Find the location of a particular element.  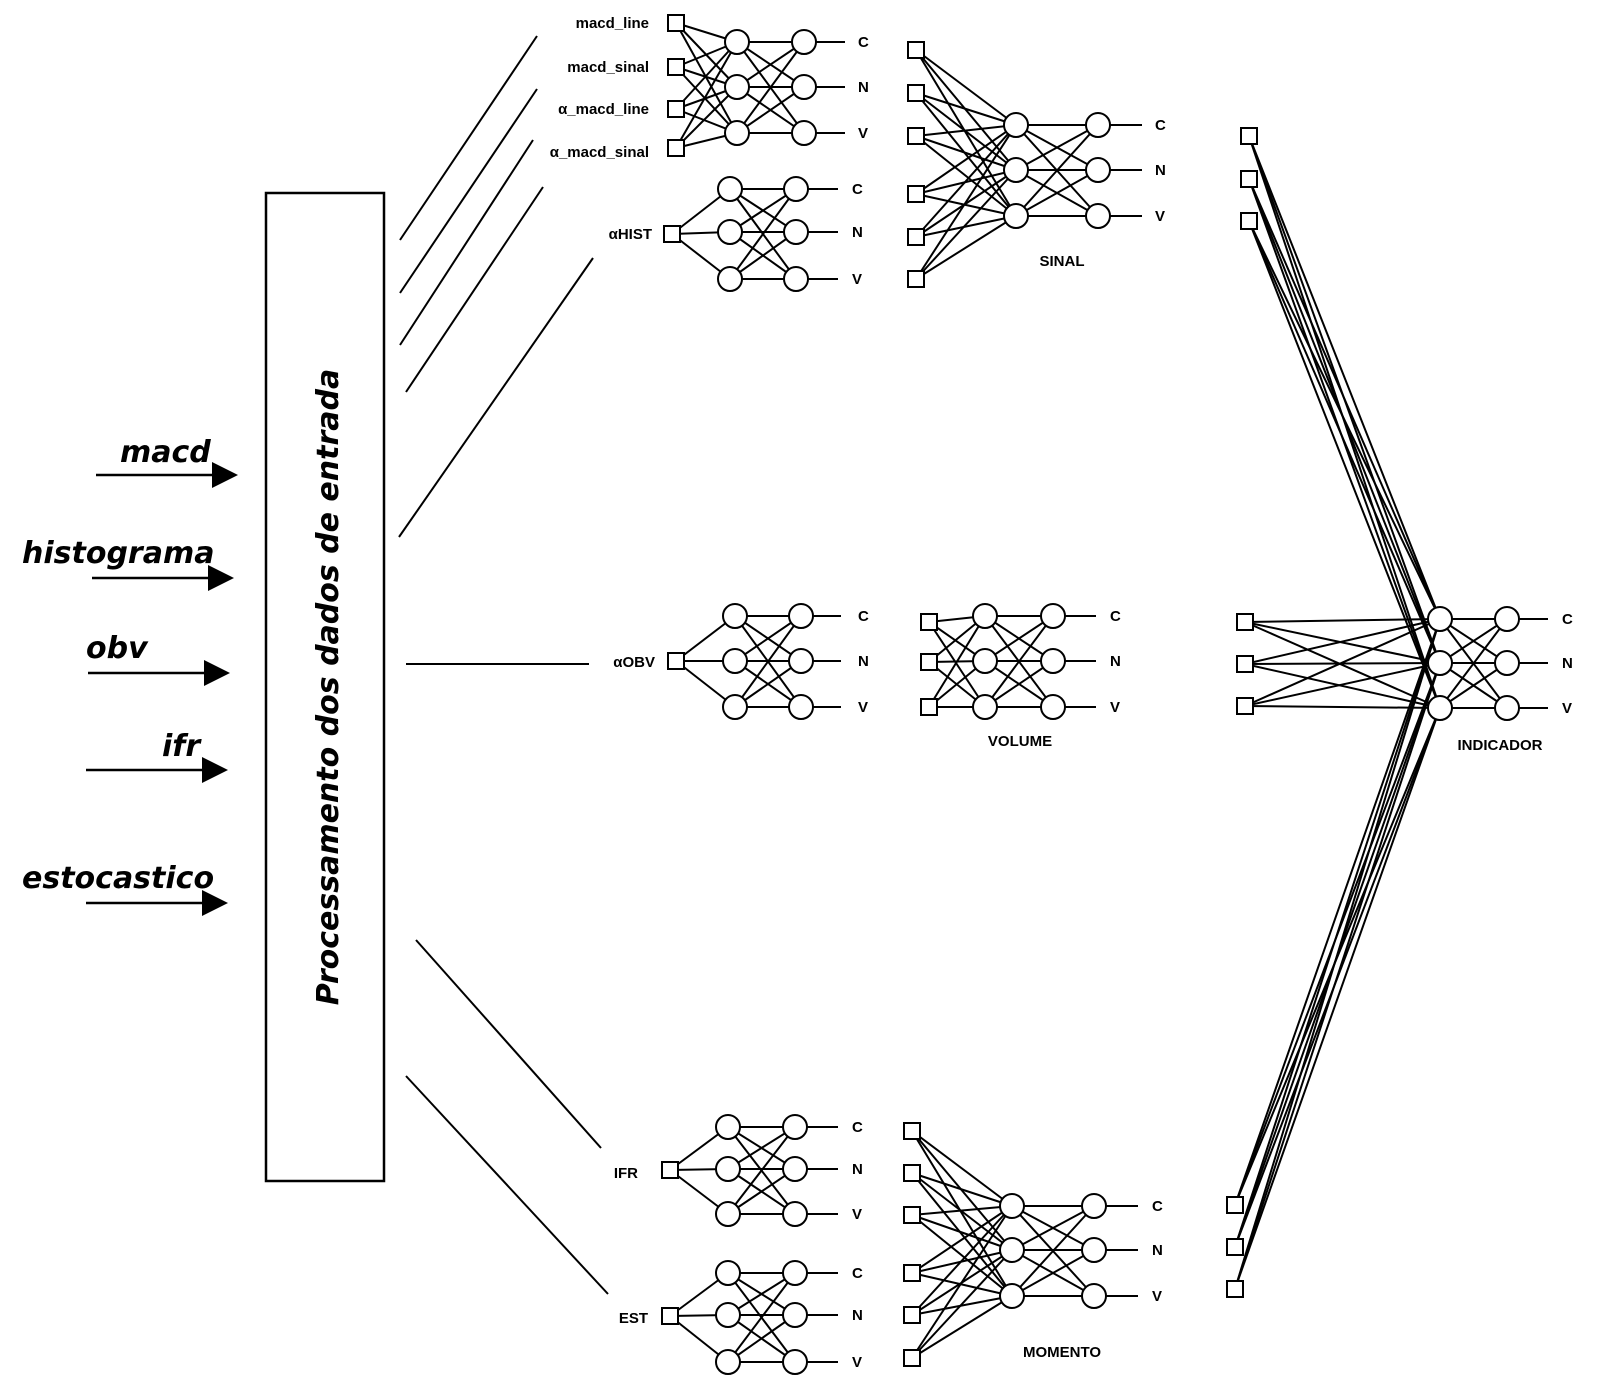

momento-net-output-label-c: C is located at coordinates (1157, 1206).